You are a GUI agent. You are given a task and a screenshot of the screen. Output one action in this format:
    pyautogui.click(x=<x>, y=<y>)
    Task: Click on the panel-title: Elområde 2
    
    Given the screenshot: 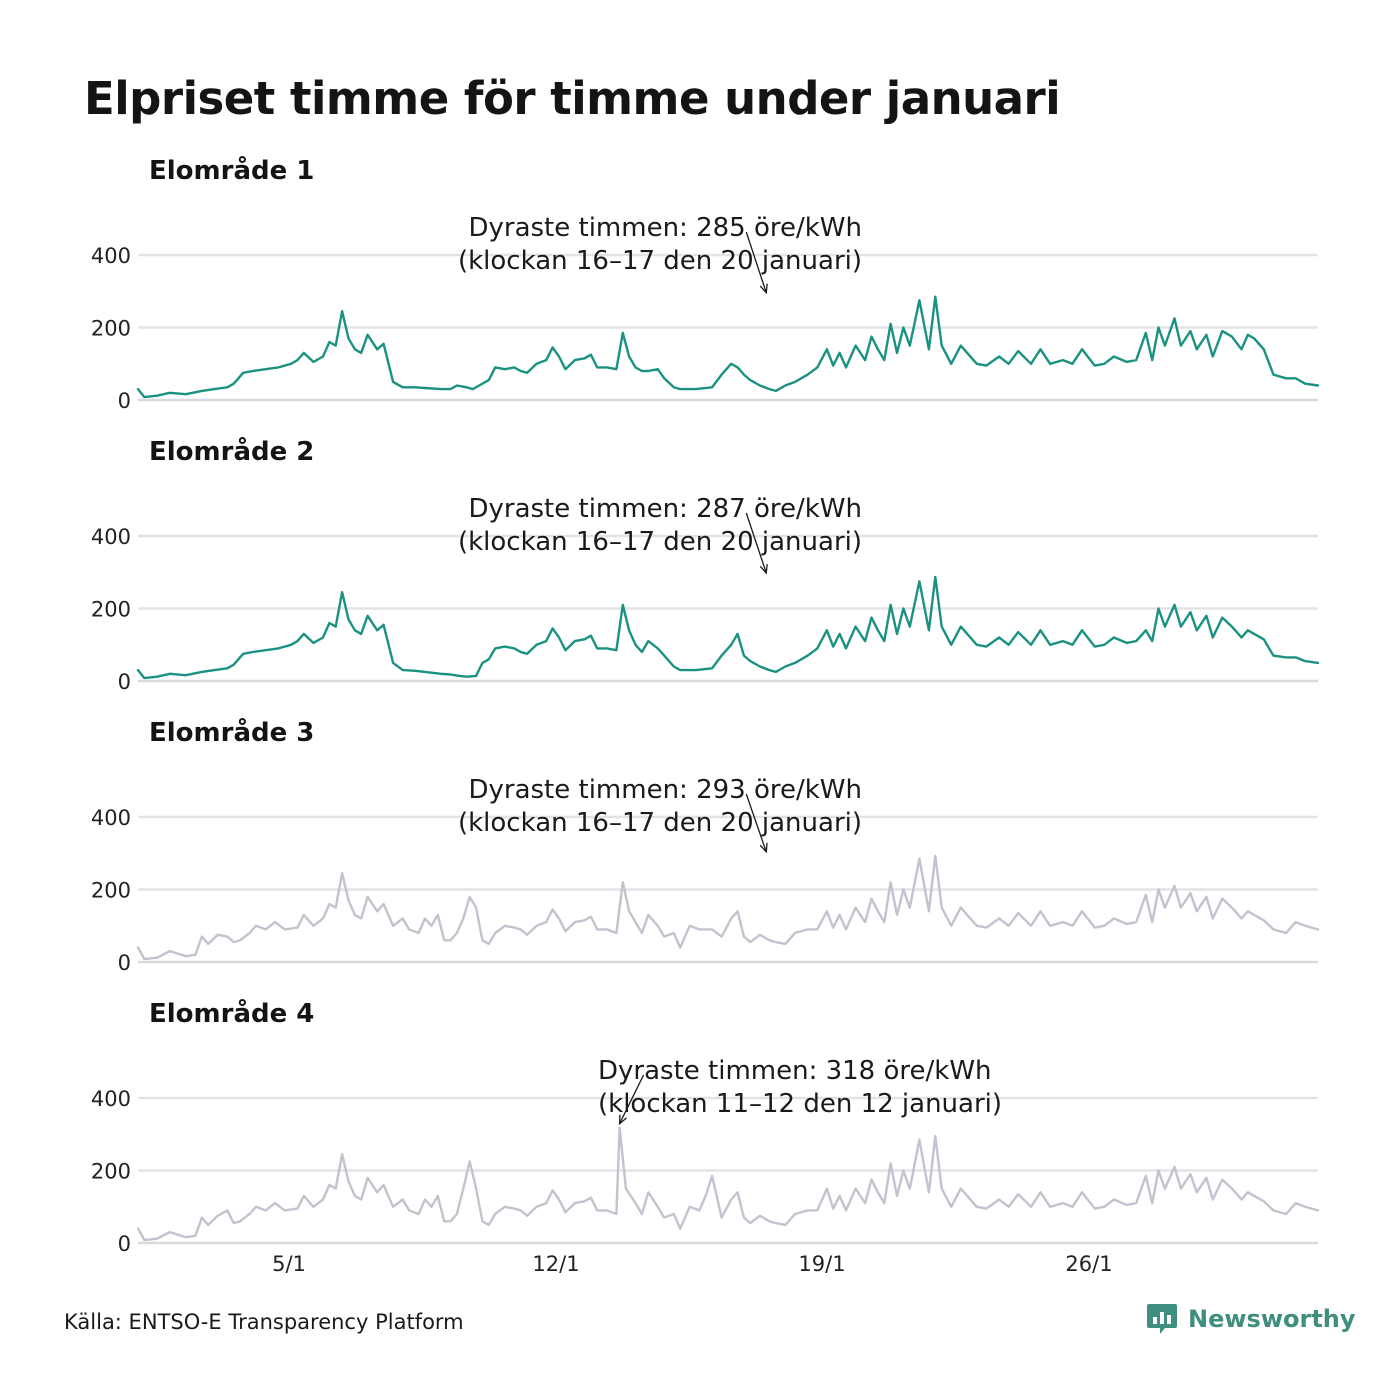 What is the action you would take?
    pyautogui.click(x=231, y=451)
    